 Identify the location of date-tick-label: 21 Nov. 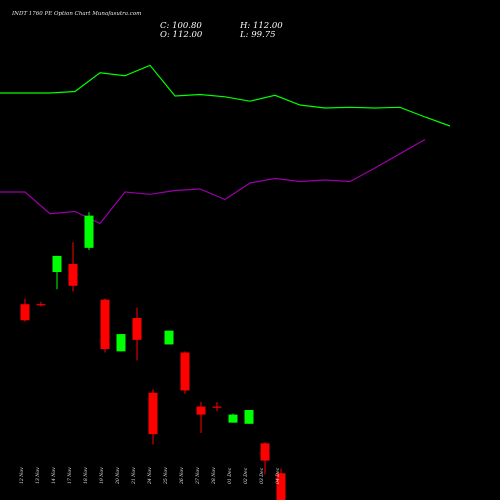
(134, 476).